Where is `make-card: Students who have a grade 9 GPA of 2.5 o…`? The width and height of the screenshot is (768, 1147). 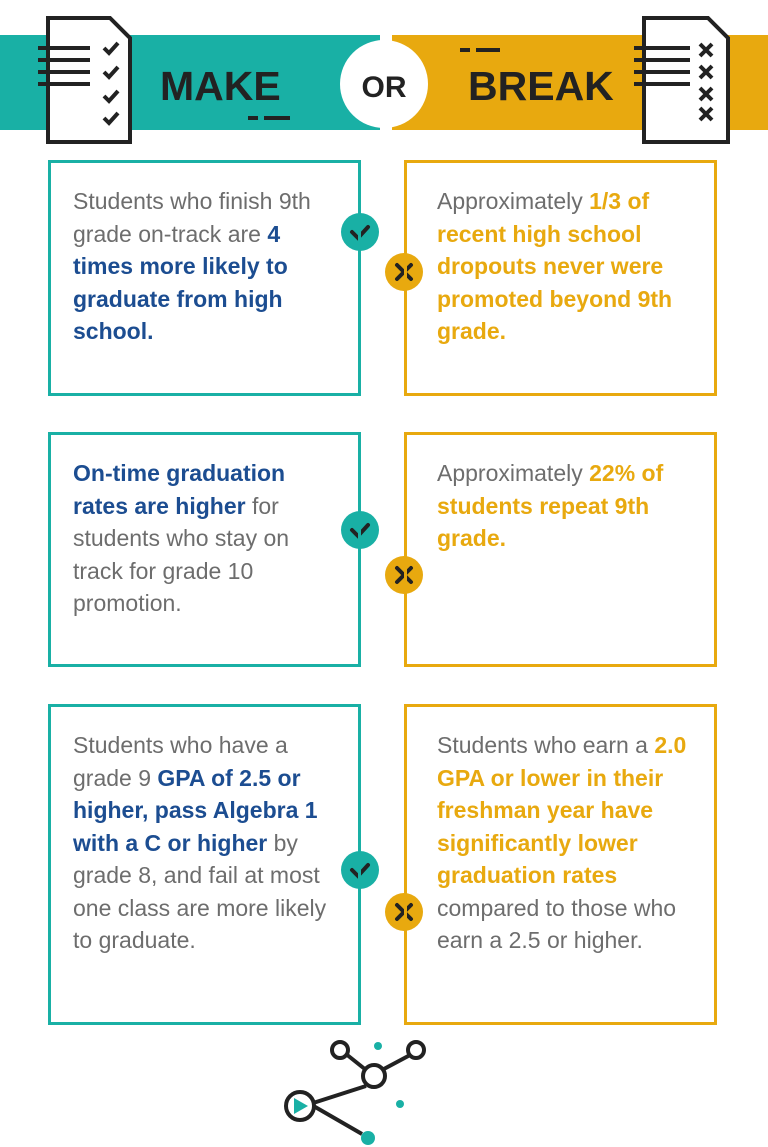
make-card: Students who have a grade 9 GPA of 2.5 o… is located at coordinates (204, 864).